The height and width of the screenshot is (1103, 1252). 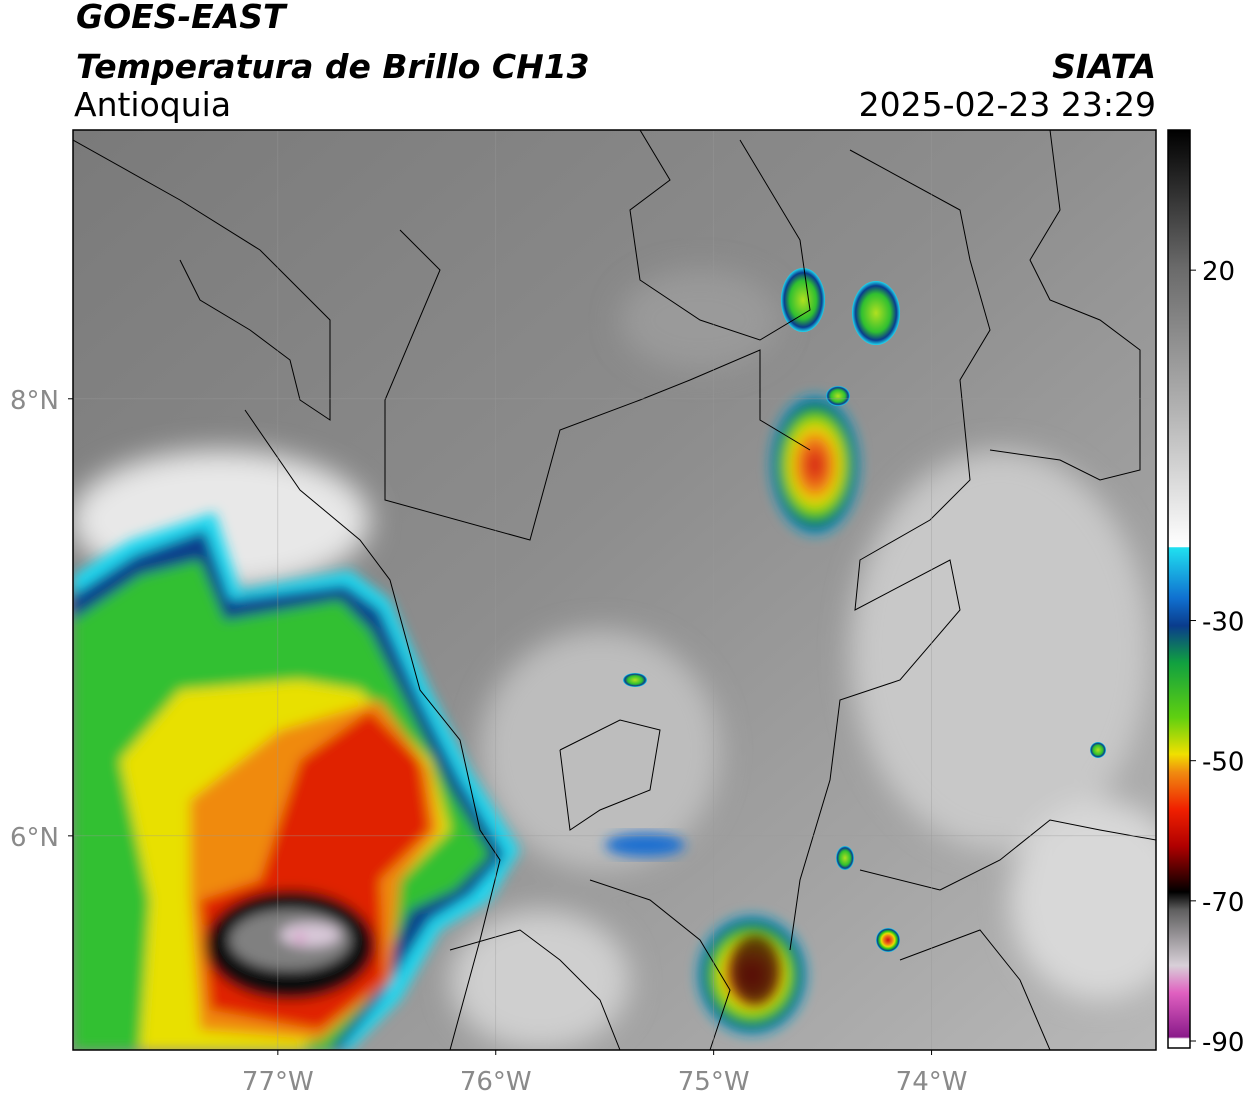 I want to click on colorbar, so click(x=1179, y=589).